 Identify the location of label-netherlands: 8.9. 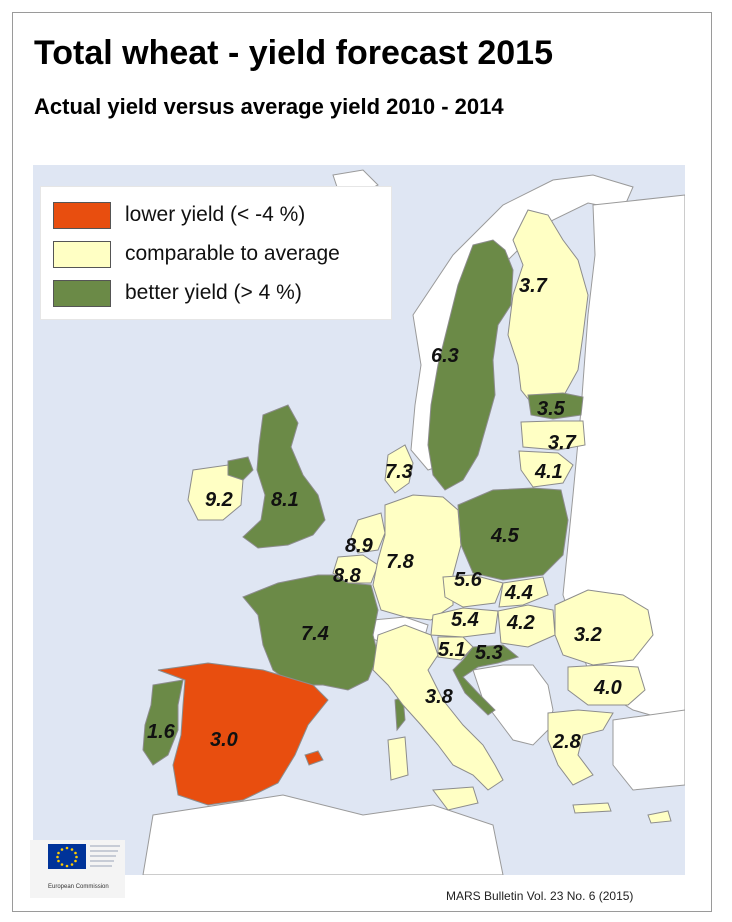
(359, 546).